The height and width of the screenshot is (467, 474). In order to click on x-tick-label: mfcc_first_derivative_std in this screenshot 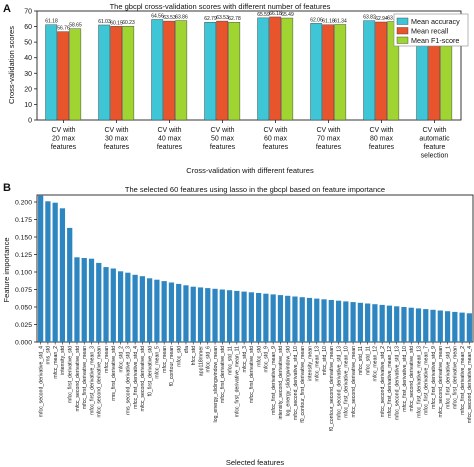, I will do `click(223, 374)`.